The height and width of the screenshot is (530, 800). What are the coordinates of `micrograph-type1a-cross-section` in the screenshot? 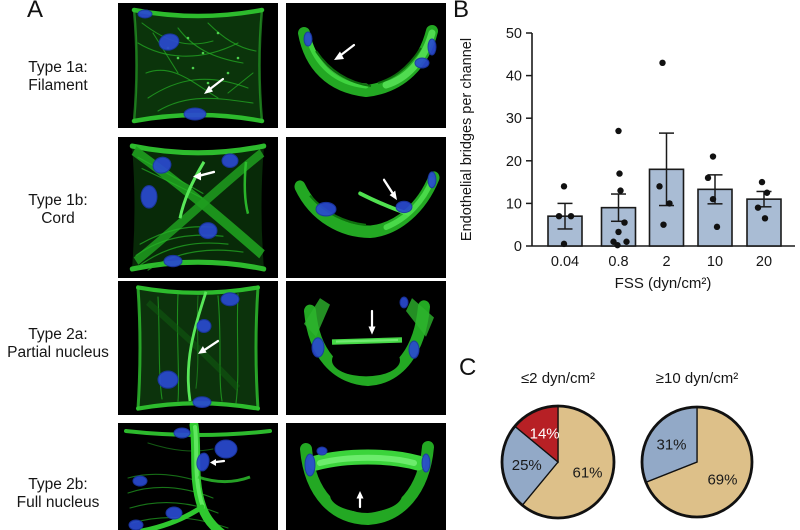 It's located at (366, 65).